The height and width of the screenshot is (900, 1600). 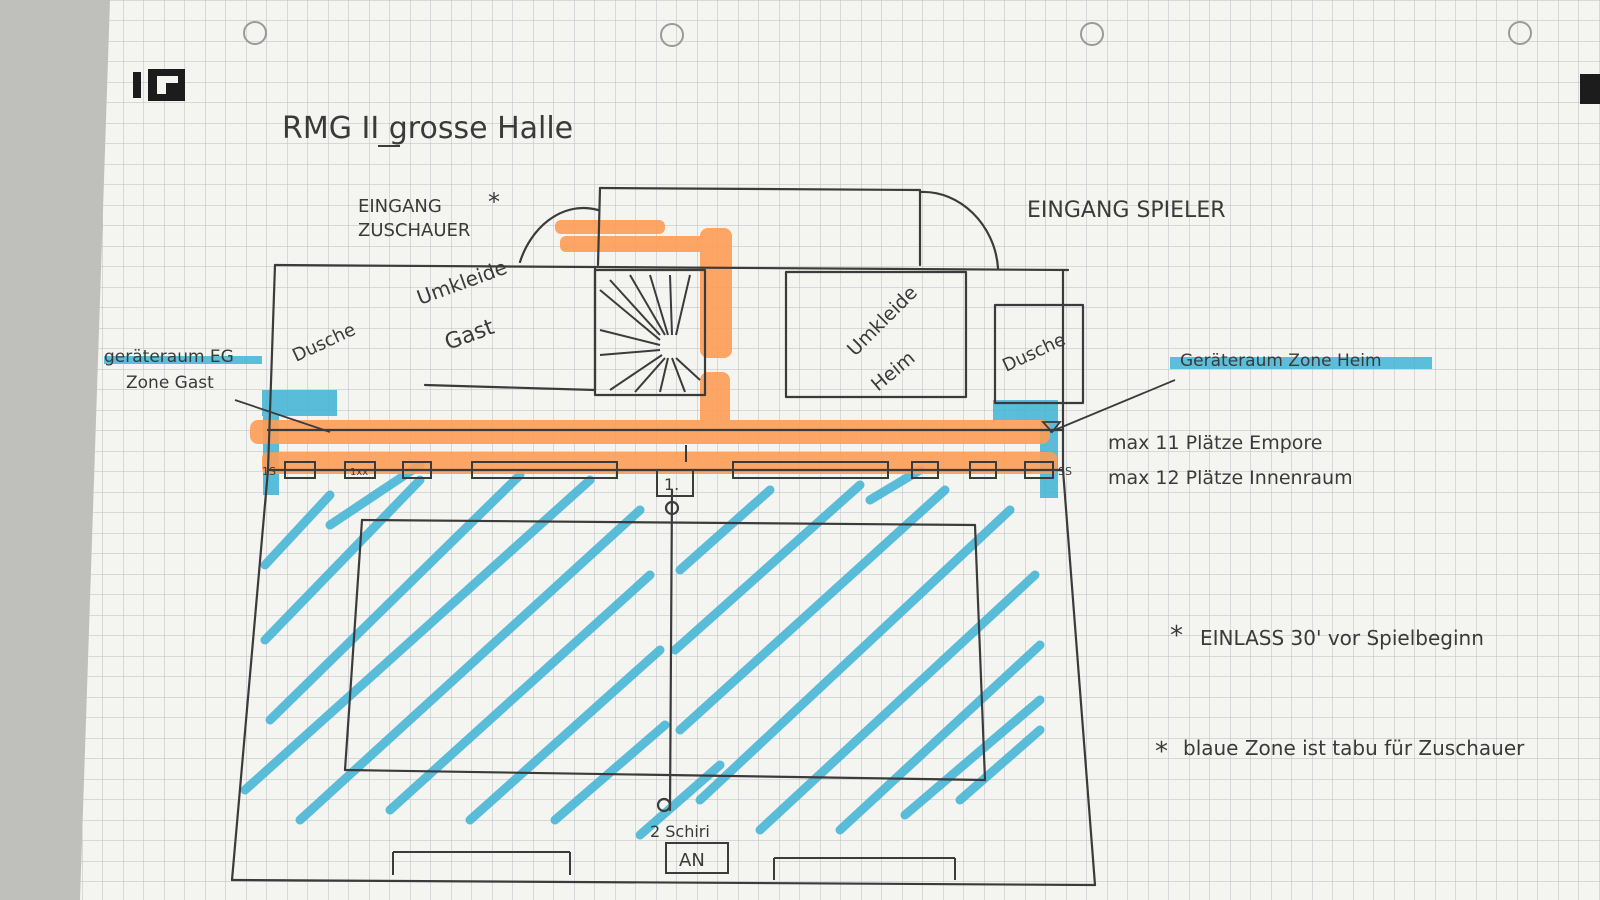 I want to click on binder-holes, so click(x=887, y=34).